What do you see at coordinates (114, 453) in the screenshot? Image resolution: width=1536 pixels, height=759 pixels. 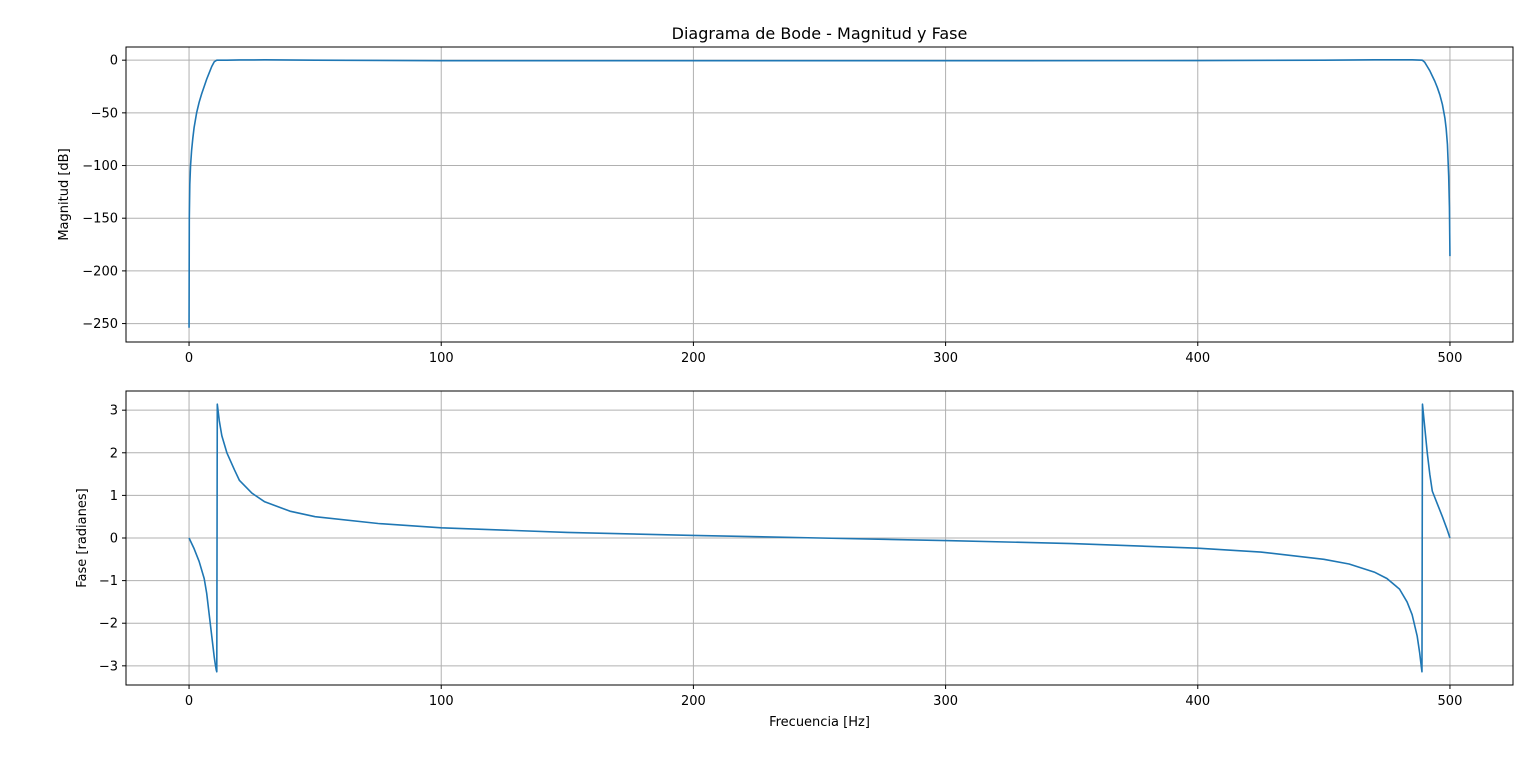 I see `y-tick-label: 2` at bounding box center [114, 453].